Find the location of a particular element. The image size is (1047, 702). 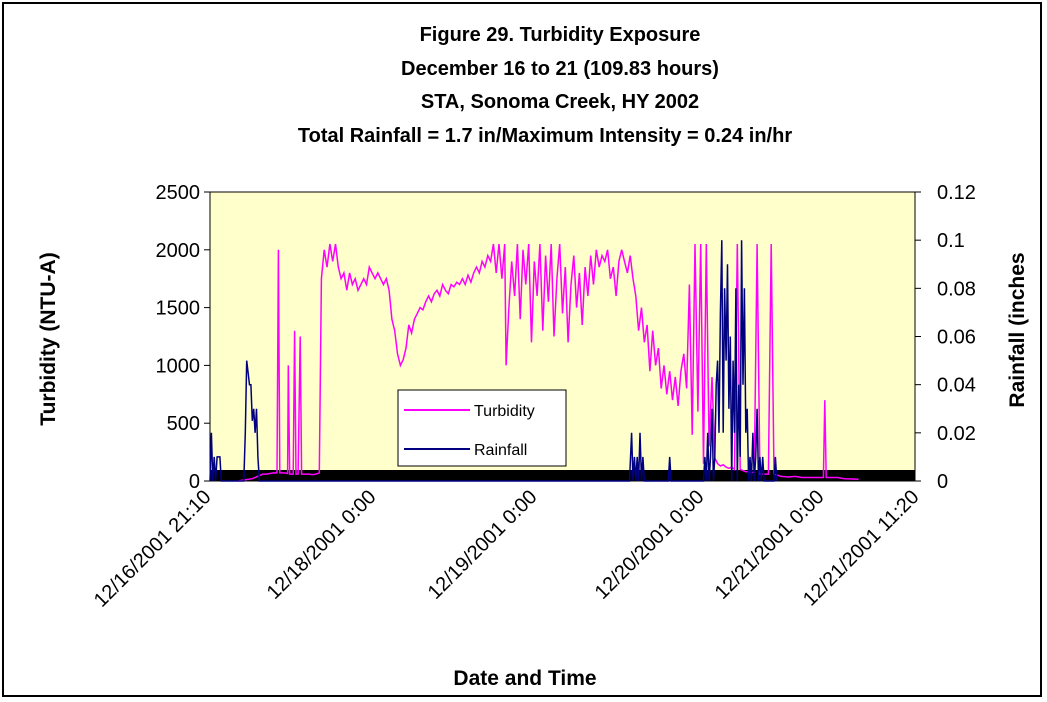

y-left-tick-label: 500 is located at coordinates (183, 424).